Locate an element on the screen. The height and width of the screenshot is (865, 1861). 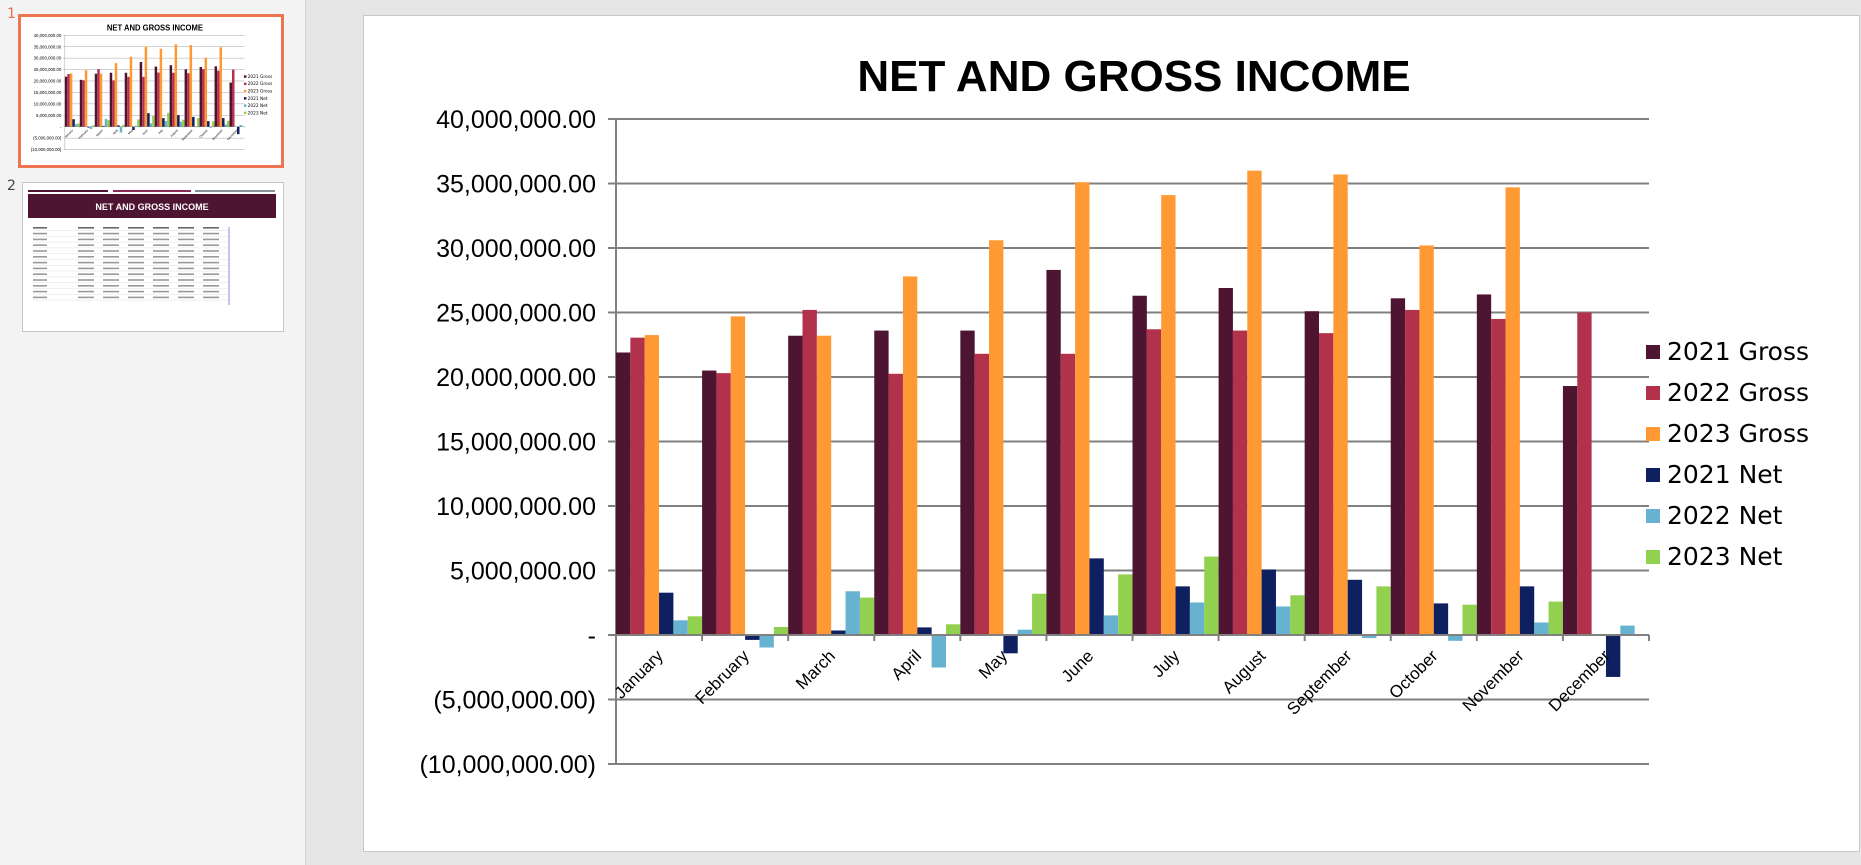
y-tick-label: 30,000,000.00 is located at coordinates (48, 58).